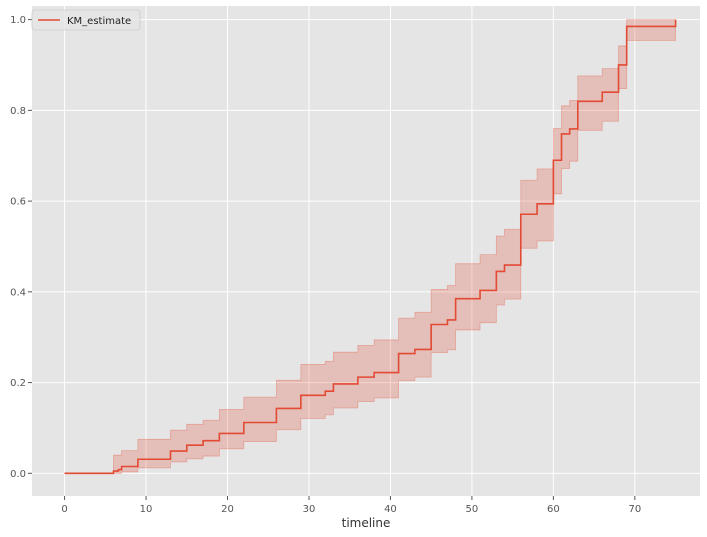 The image size is (707, 537). Describe the element at coordinates (227, 509) in the screenshot. I see `x-tick-label: 20` at that location.